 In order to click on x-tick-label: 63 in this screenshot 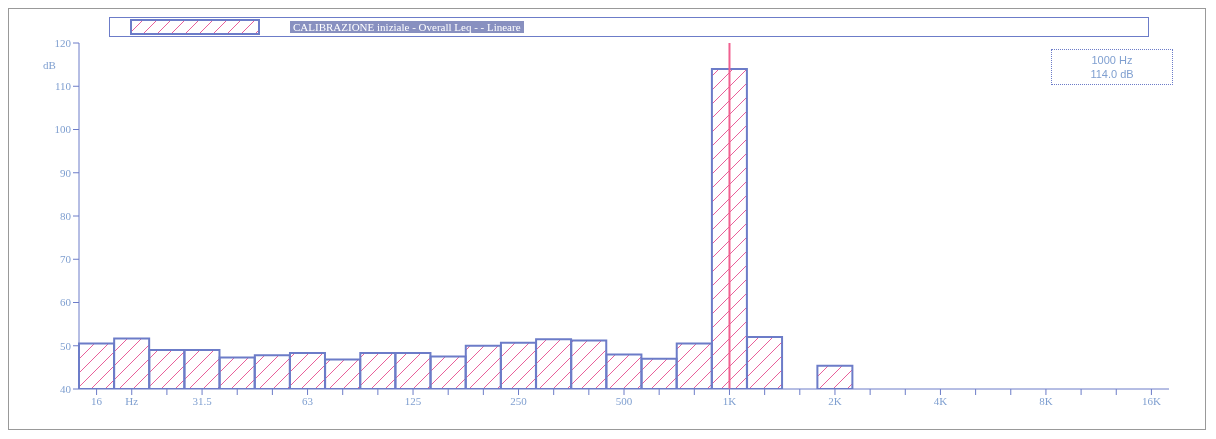, I will do `click(308, 400)`.